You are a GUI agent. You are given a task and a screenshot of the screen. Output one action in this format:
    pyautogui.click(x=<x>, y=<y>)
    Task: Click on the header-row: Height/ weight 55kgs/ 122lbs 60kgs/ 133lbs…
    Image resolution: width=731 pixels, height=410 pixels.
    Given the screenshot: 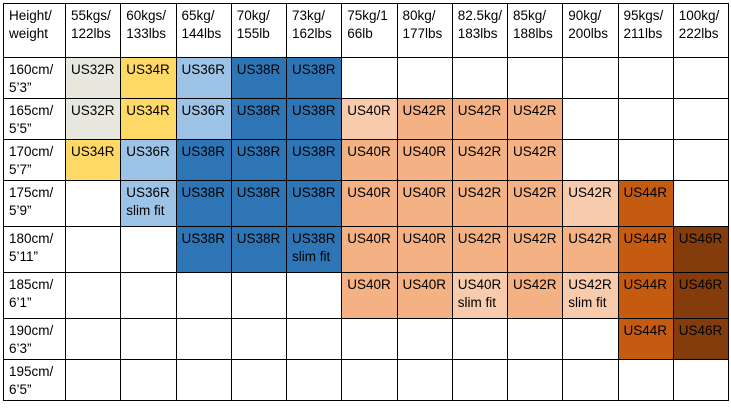 What is the action you would take?
    pyautogui.click(x=366, y=30)
    